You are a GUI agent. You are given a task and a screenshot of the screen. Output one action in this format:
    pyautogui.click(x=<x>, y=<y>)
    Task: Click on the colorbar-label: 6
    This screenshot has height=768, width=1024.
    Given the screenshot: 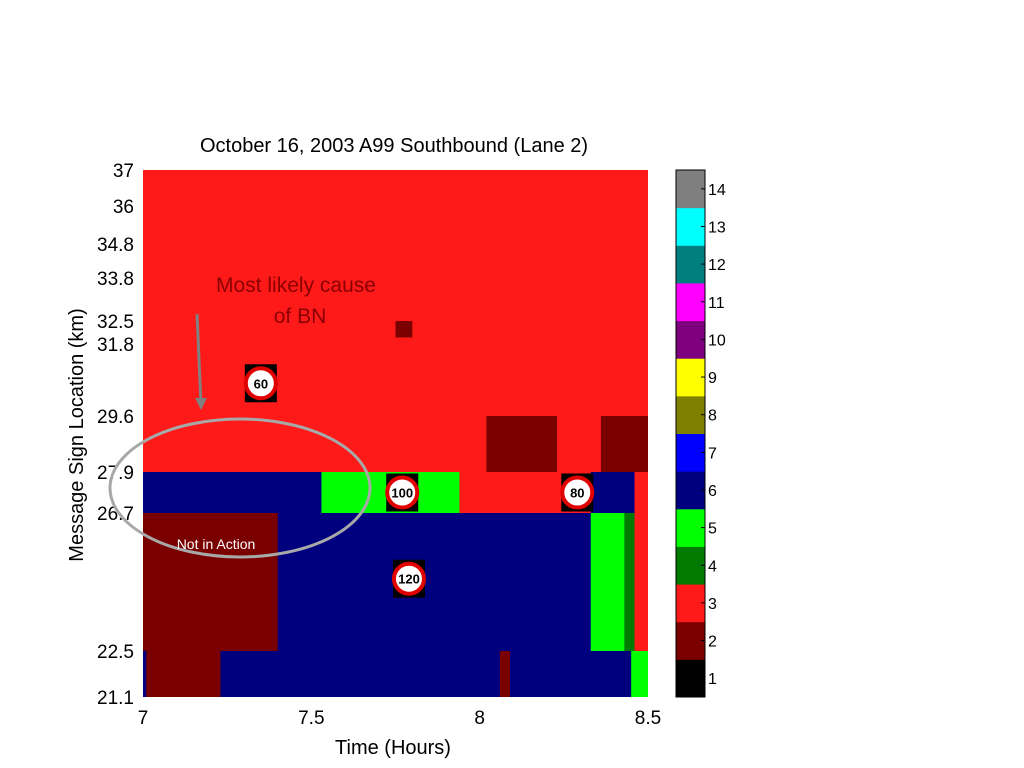 What is the action you would take?
    pyautogui.click(x=712, y=491)
    